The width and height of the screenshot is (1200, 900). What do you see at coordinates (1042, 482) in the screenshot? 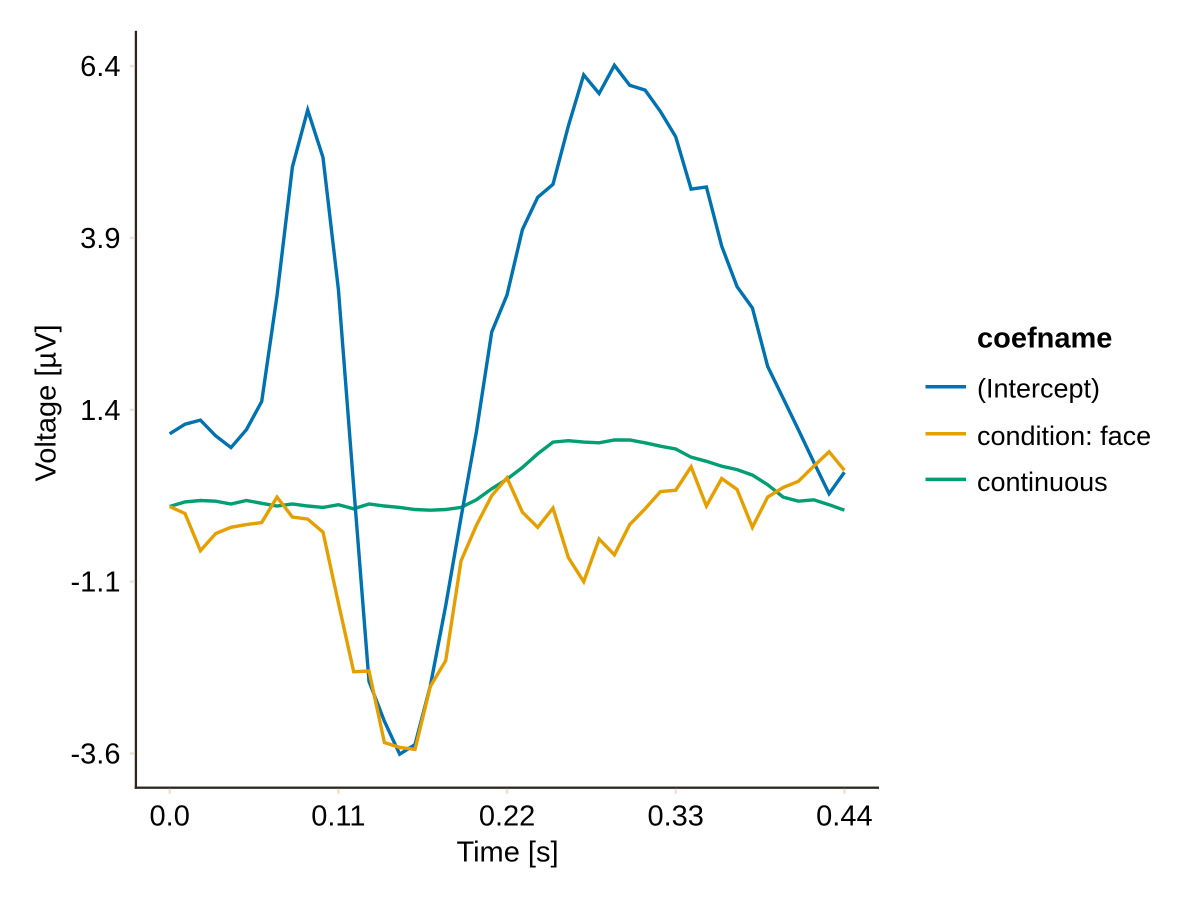
I see `svg-text: continuous` at bounding box center [1042, 482].